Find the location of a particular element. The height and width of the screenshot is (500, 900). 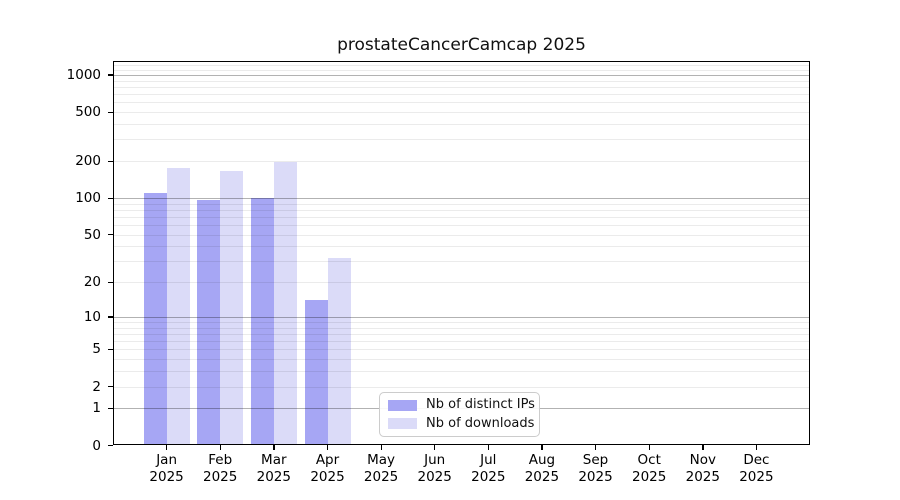

x-tick-label-aug: Aug 2025 is located at coordinates (542, 468).